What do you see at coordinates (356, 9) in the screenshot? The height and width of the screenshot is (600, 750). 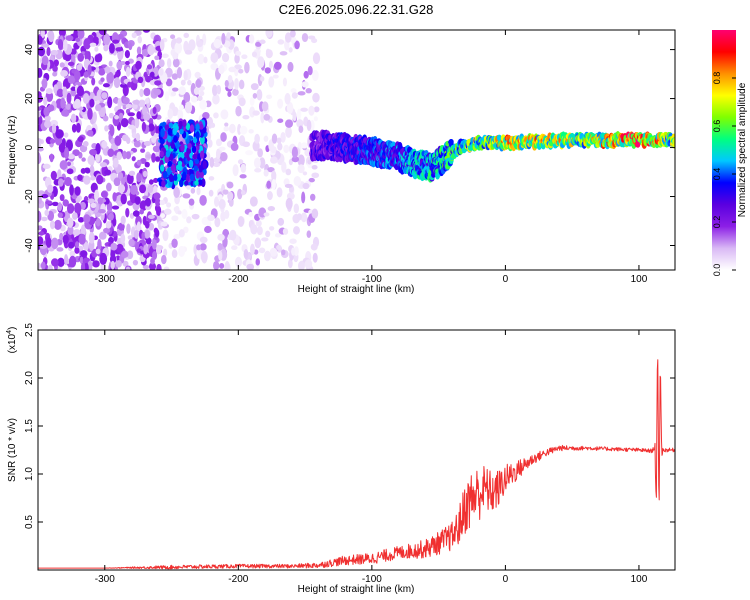 I see `figure-title: C2E6.2025.096.22.31.G28` at bounding box center [356, 9].